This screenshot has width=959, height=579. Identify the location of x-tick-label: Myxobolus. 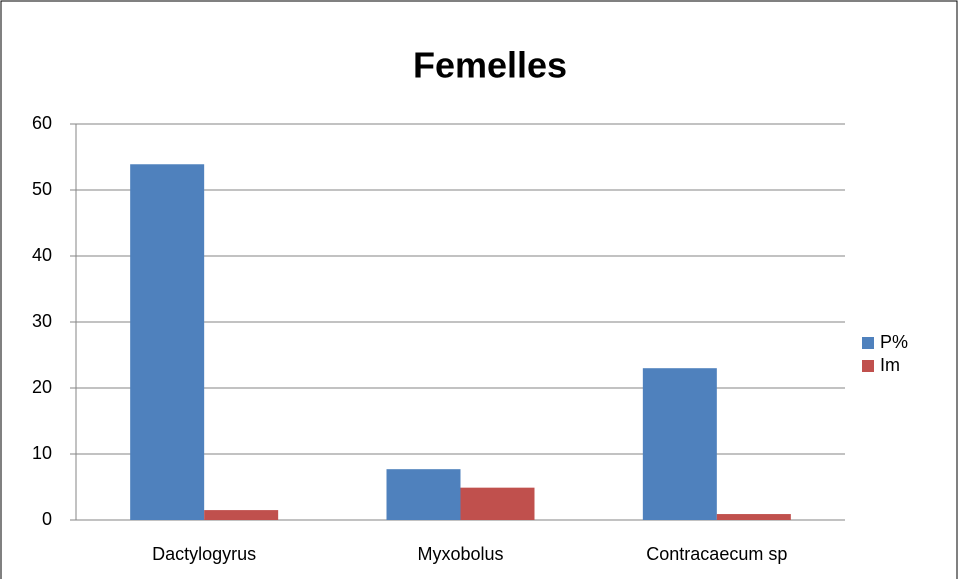
(460, 554).